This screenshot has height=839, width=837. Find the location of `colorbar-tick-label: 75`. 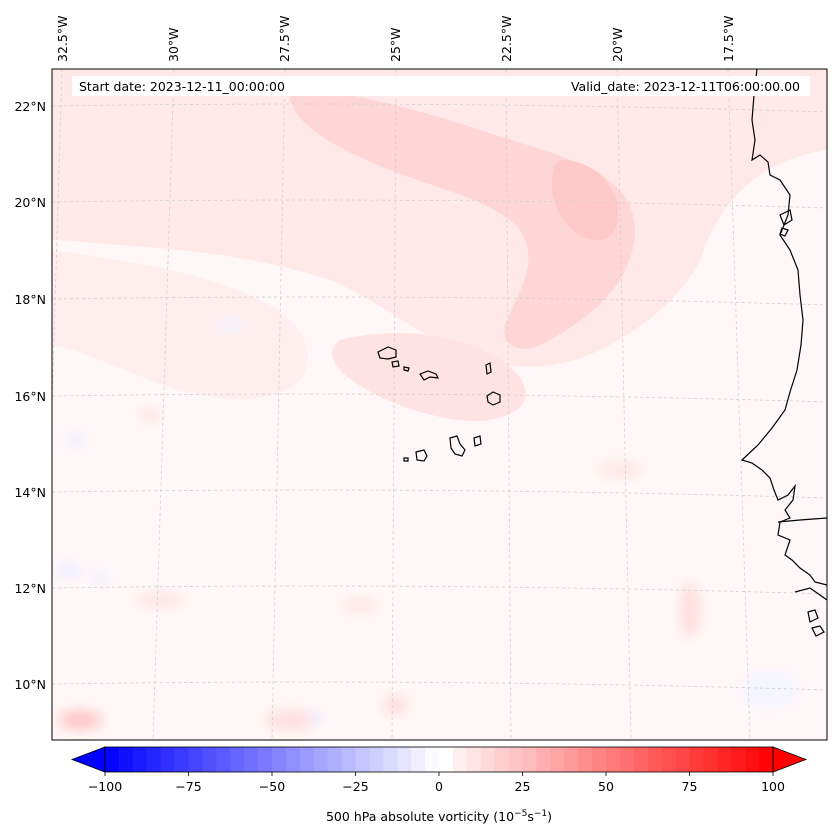

colorbar-tick-label: 75 is located at coordinates (690, 786).